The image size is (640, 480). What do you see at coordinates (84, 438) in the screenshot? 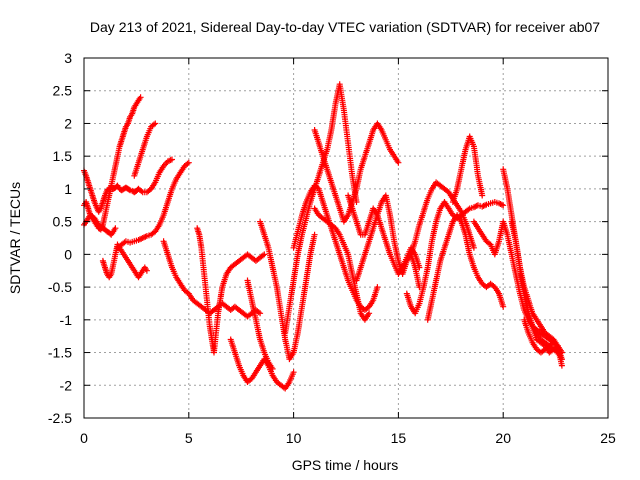
I see `x-tick-label: 0` at bounding box center [84, 438].